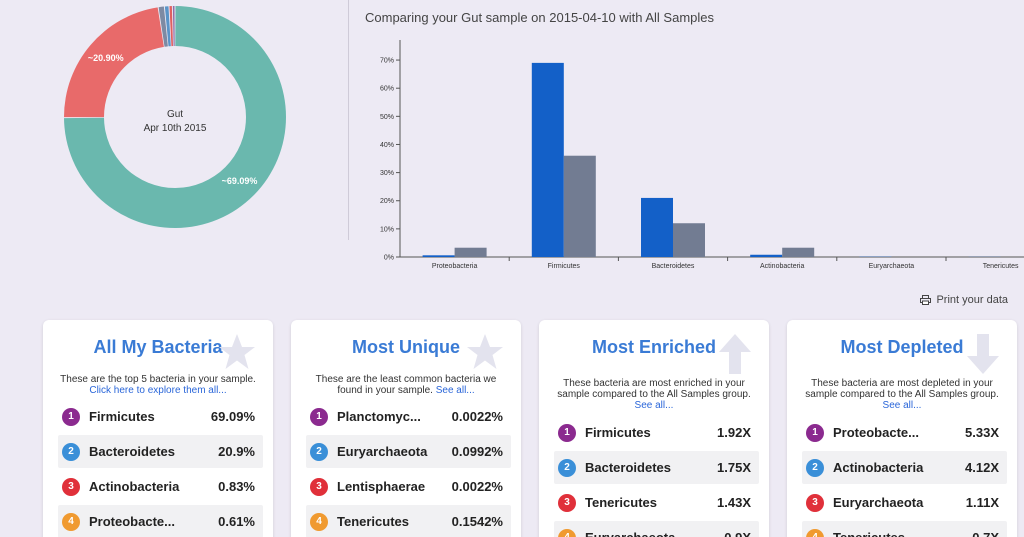 This screenshot has height=537, width=1024. What do you see at coordinates (985, 533) in the screenshot?
I see `bacteria-value: 0.7X` at bounding box center [985, 533].